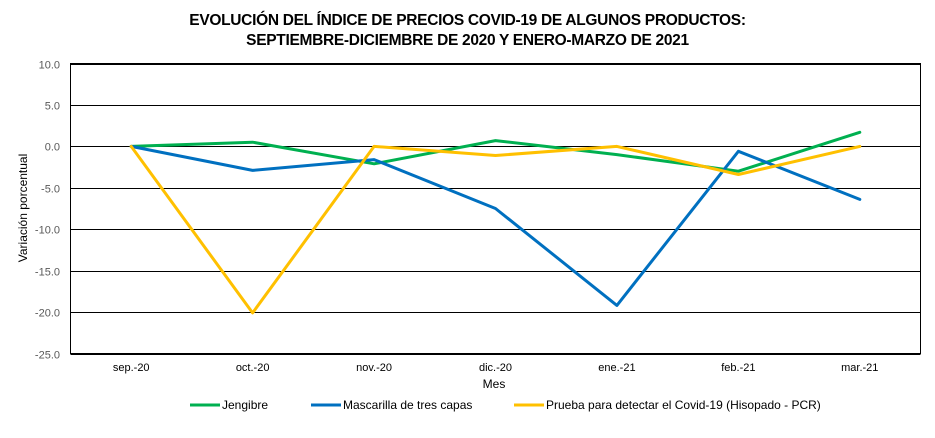  I want to click on y-axis-ticks: 10.0 5.0 0.0 -5.0 -10.0 -15.0 -20.0 -25.0, so click(47, 211).